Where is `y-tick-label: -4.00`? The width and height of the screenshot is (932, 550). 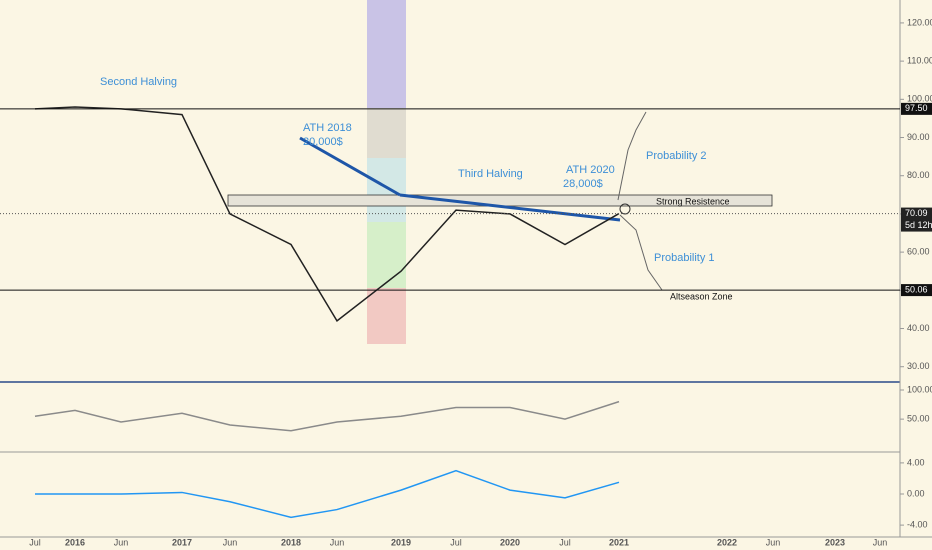 y-tick-label: -4.00 is located at coordinates (917, 524).